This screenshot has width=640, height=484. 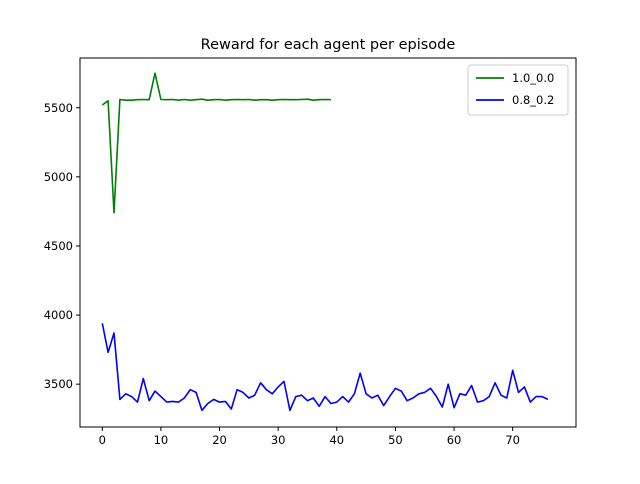 I want to click on legend-label-0: 1.0_0.0, so click(x=533, y=78).